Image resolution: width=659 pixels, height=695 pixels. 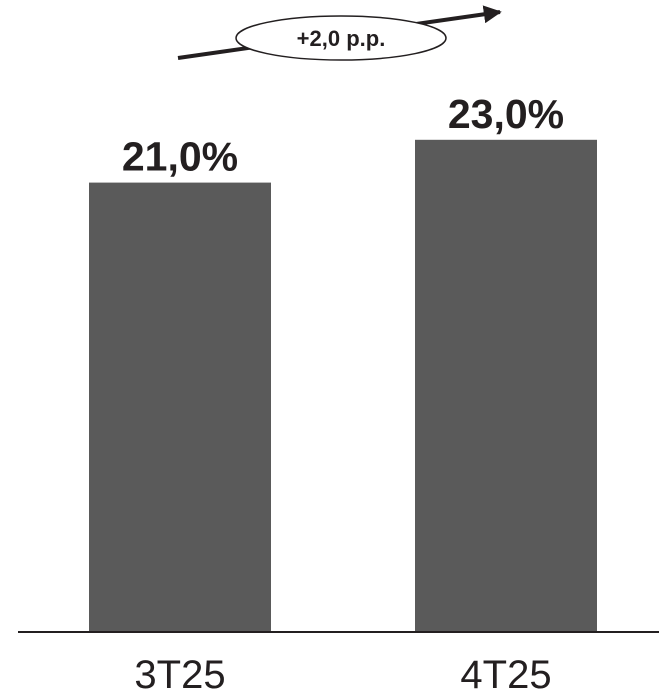 I want to click on value-label-4t25: 23,0%, so click(x=506, y=114).